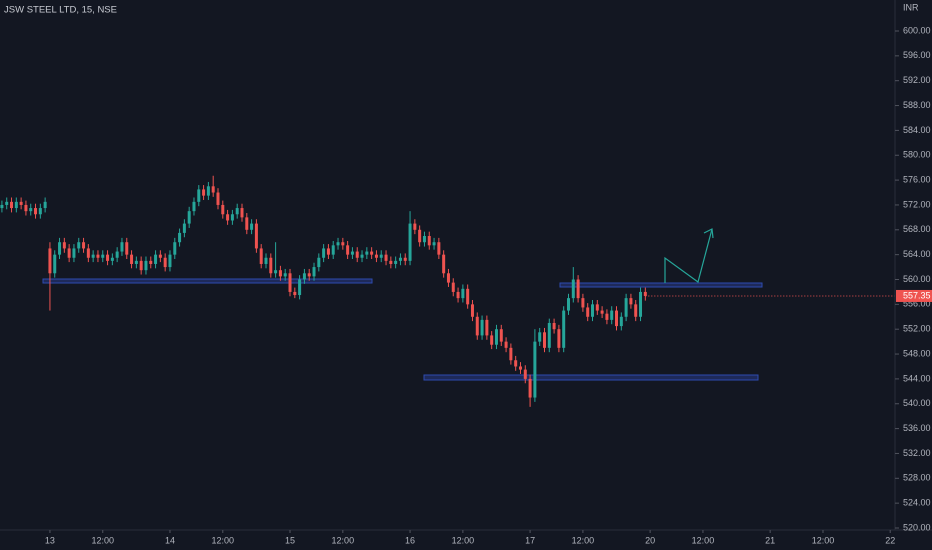 Image resolution: width=932 pixels, height=550 pixels. Describe the element at coordinates (917, 478) in the screenshot. I see `y-tick-label: 528.00` at that location.